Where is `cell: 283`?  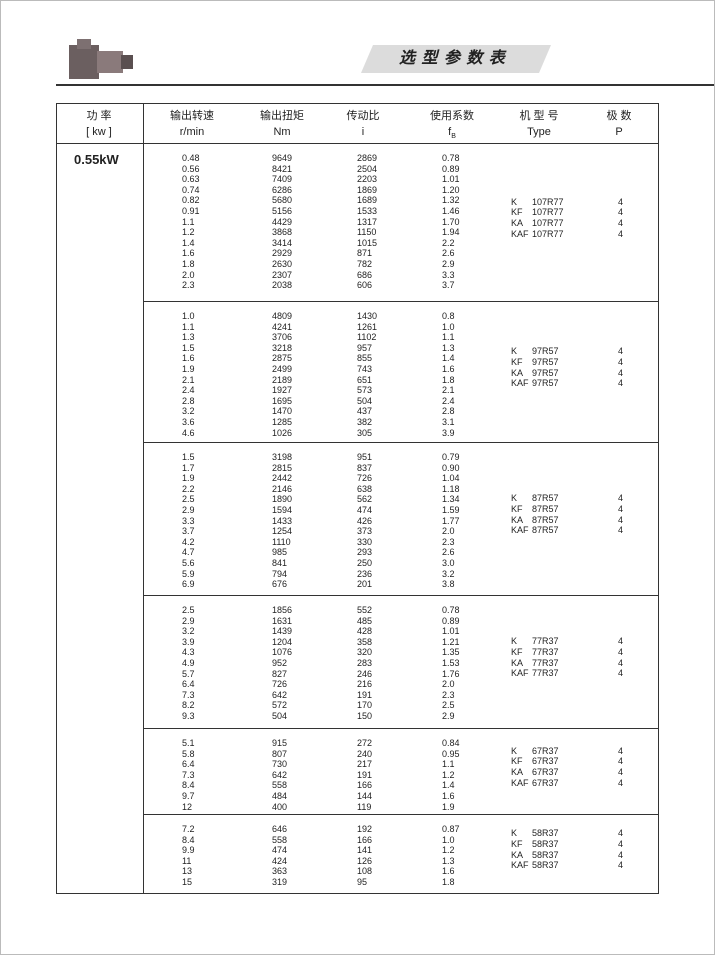 cell: 283 is located at coordinates (365, 663).